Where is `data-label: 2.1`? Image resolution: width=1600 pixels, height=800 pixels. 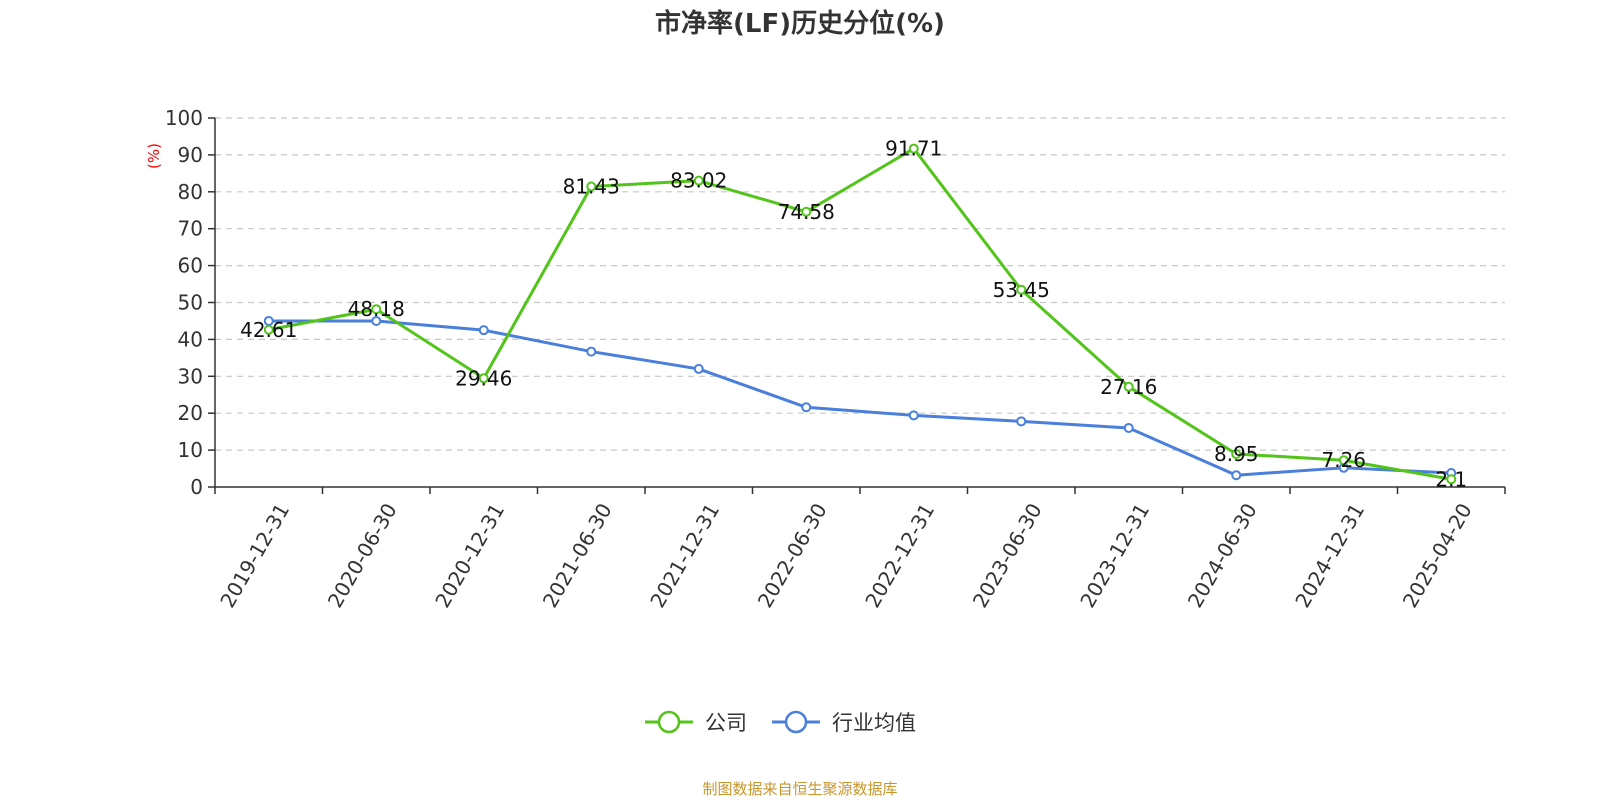 data-label: 2.1 is located at coordinates (1451, 479).